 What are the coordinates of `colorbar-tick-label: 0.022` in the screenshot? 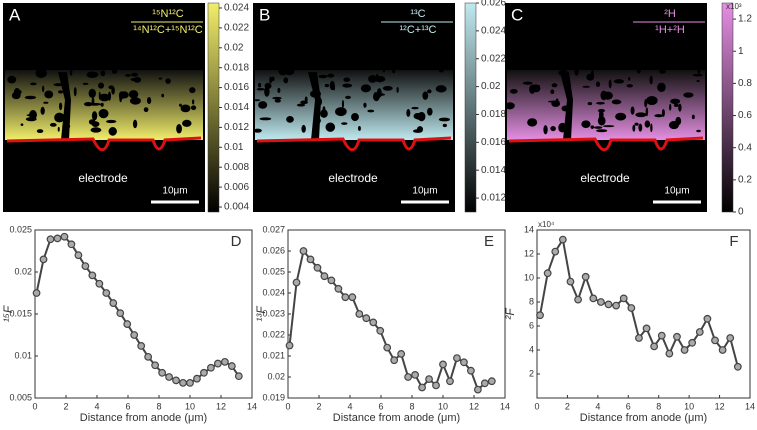 It's located at (493, 58).